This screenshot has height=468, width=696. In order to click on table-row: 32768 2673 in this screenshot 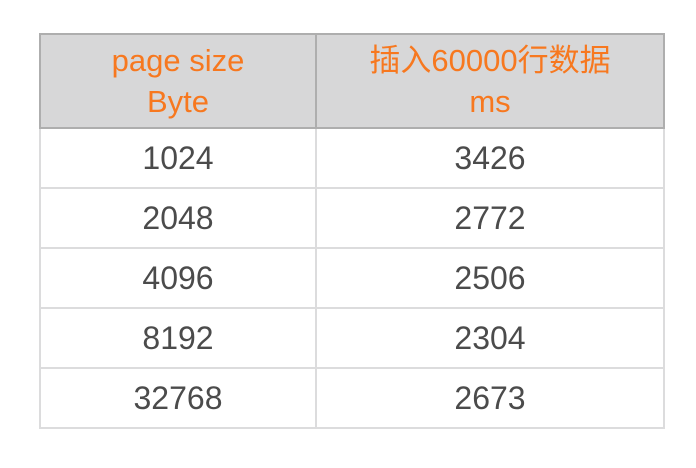, I will do `click(352, 398)`.